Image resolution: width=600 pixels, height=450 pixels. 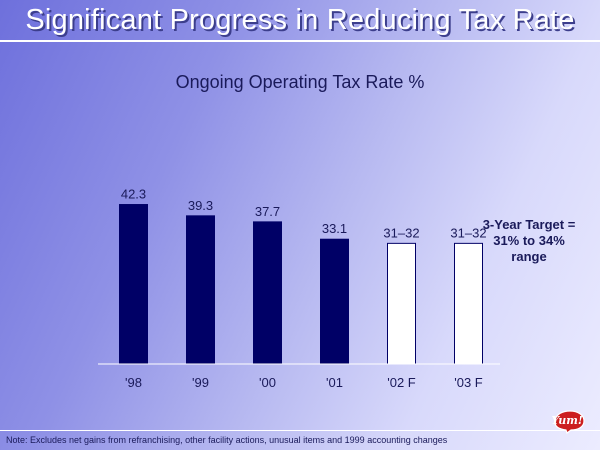 What do you see at coordinates (267, 211) in the screenshot?
I see `data-label-2: 37.7` at bounding box center [267, 211].